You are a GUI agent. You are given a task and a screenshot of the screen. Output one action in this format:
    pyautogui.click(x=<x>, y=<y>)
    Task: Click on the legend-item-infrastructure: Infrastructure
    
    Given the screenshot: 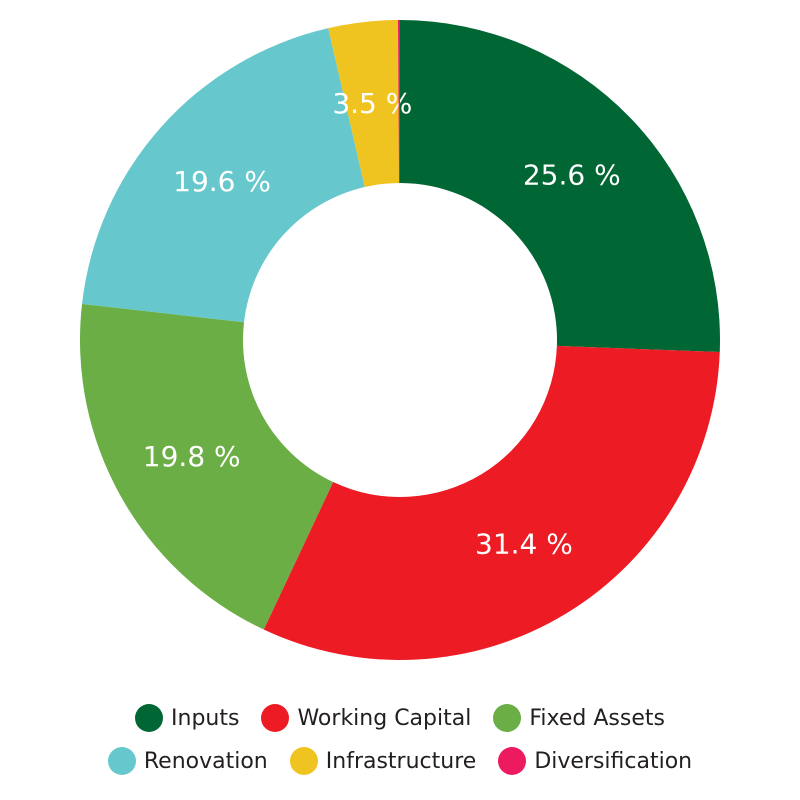 What is the action you would take?
    pyautogui.click(x=383, y=761)
    